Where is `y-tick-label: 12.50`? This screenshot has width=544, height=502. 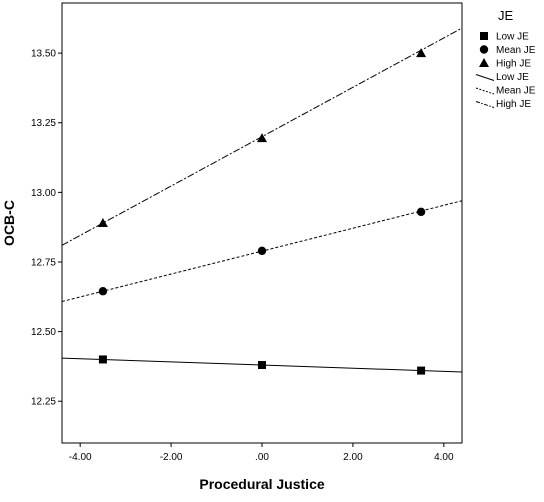 y-tick-label: 12.50 is located at coordinates (43, 332).